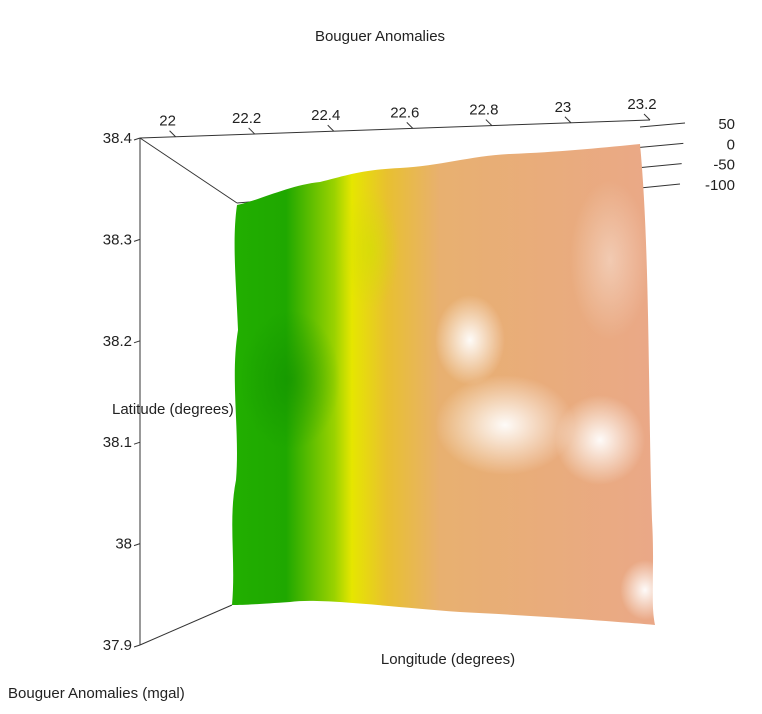  Describe the element at coordinates (123, 544) in the screenshot. I see `y-tick-label: 38` at that location.